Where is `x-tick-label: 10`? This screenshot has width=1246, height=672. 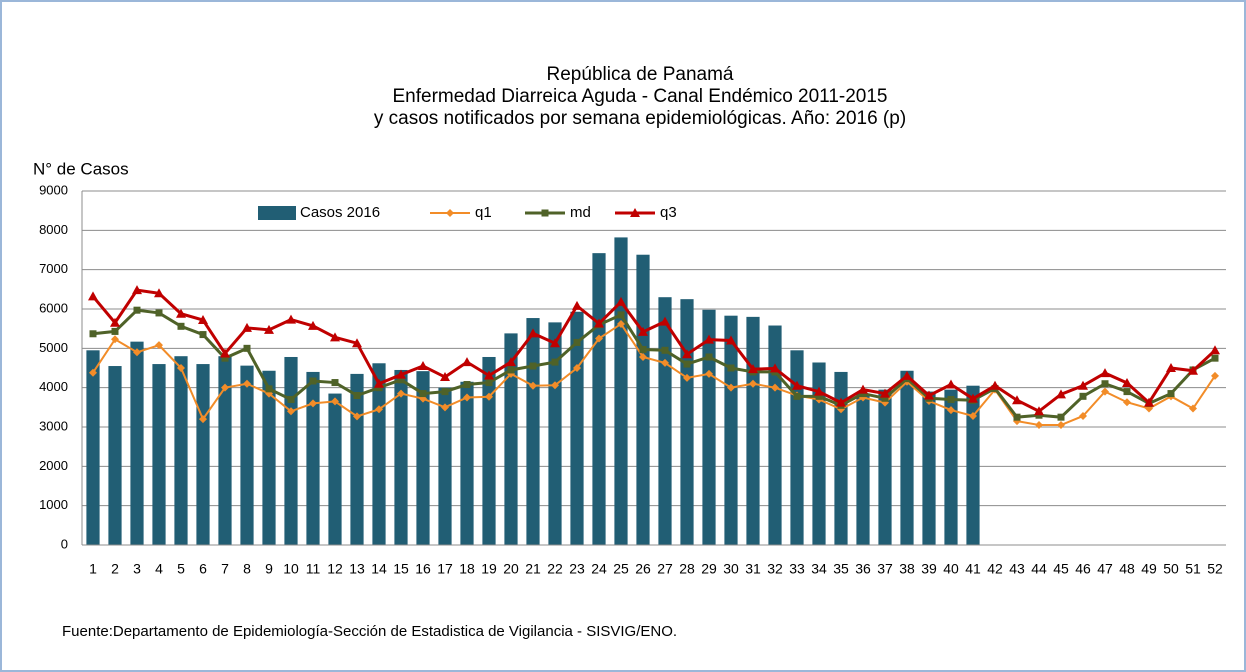 x-tick-label: 10 is located at coordinates (291, 569).